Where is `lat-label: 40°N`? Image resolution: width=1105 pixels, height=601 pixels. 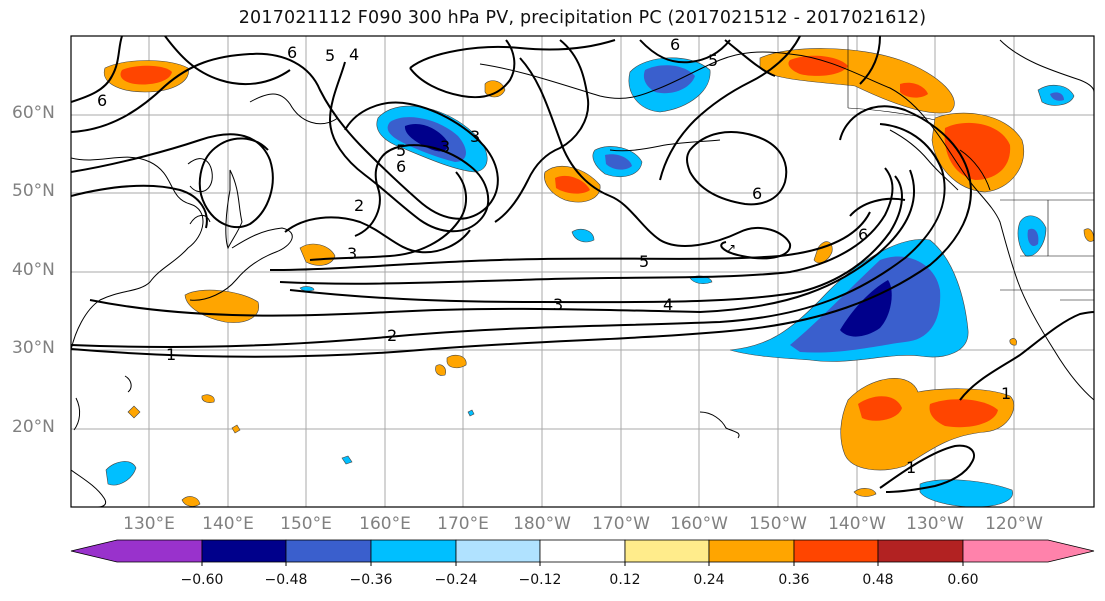
lat-label: 40°N is located at coordinates (33, 270).